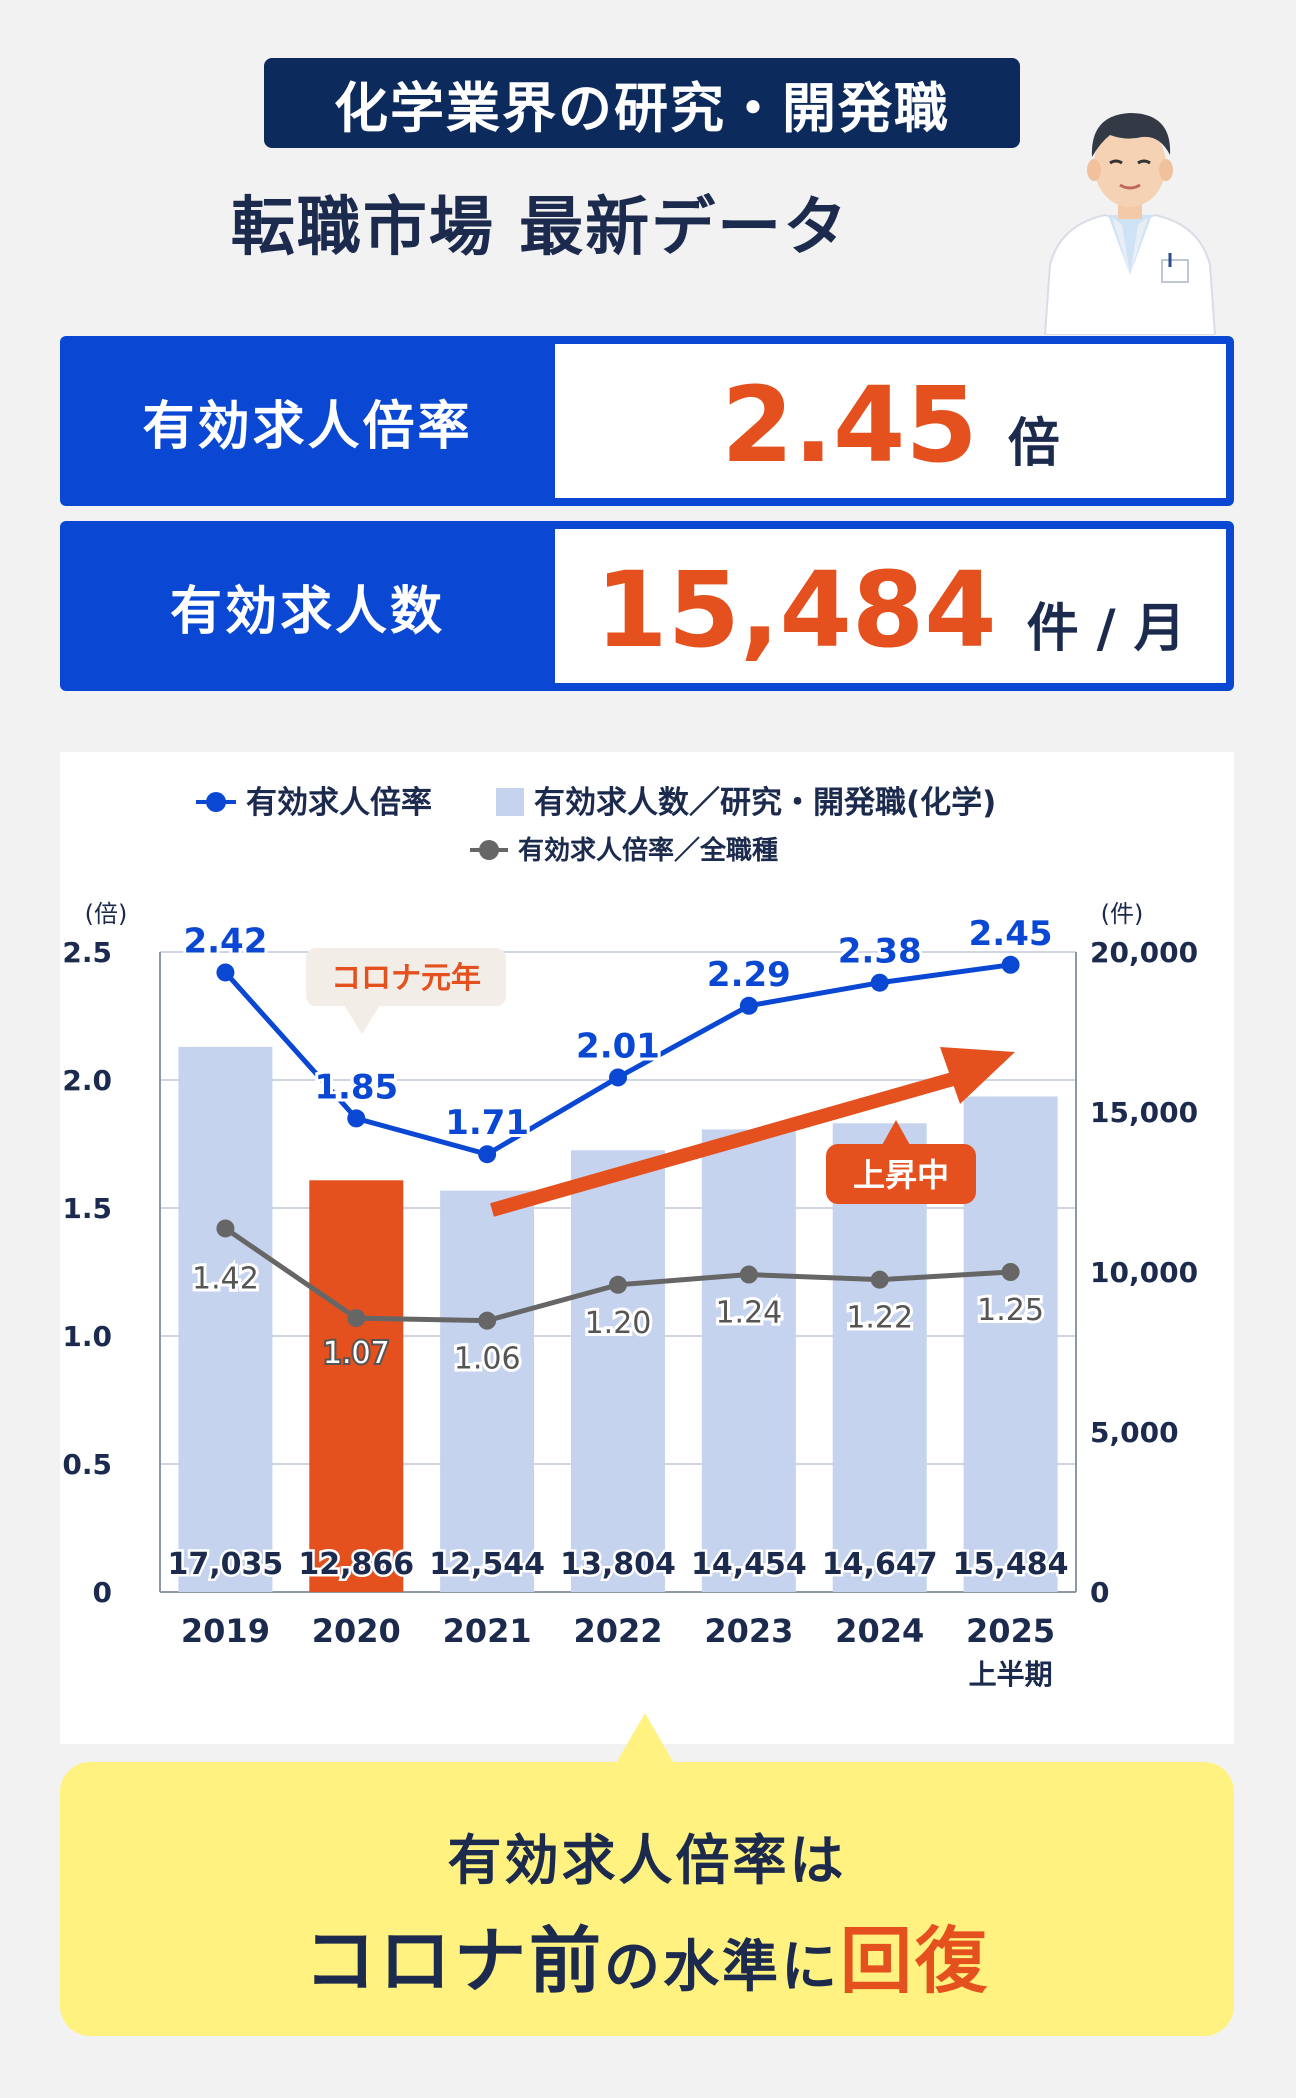  What do you see at coordinates (225, 941) in the screenshot?
I see `chemistry-ratio-label: 2.42` at bounding box center [225, 941].